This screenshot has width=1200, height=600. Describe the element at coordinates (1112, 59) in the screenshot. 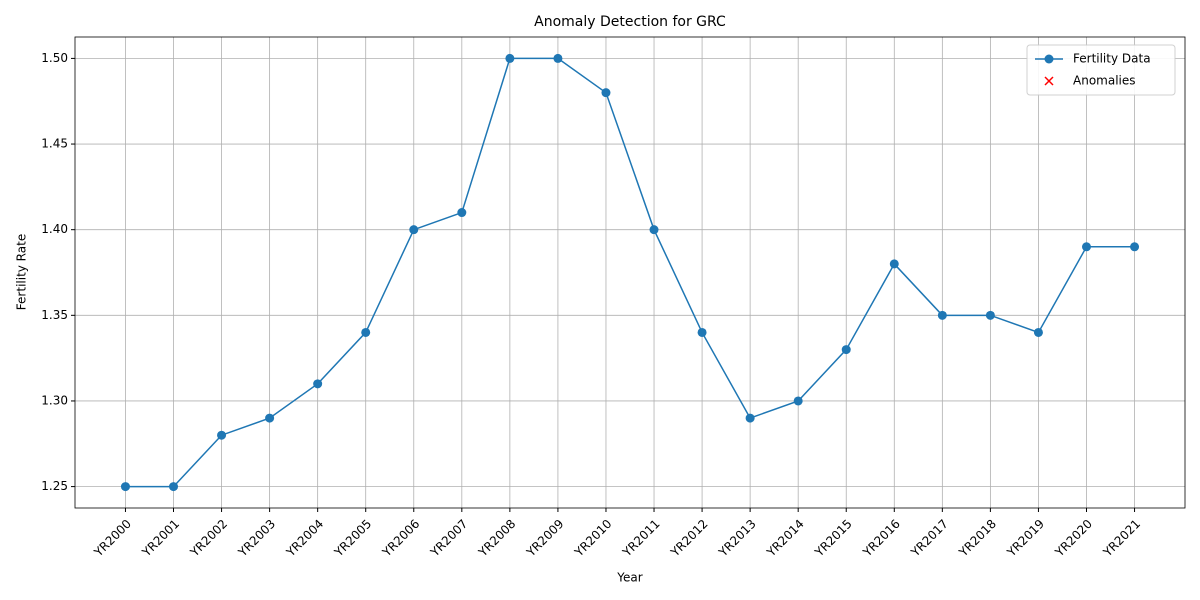

I see `legend-label: Fertility Data` at that location.